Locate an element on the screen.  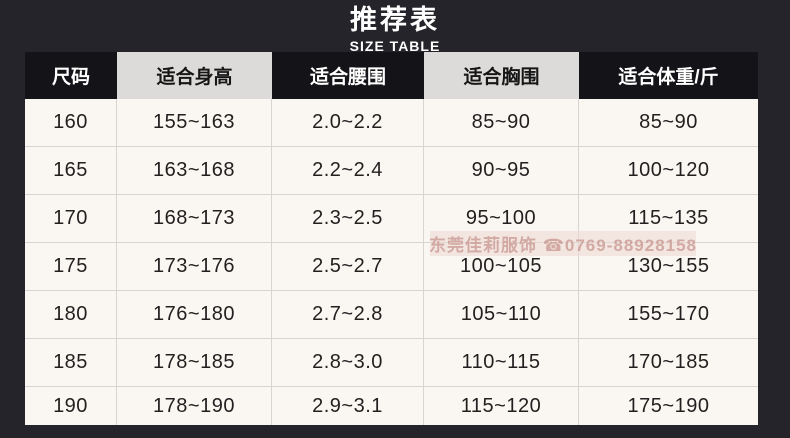
page-subtitle: SIZE TABLE is located at coordinates (395, 45).